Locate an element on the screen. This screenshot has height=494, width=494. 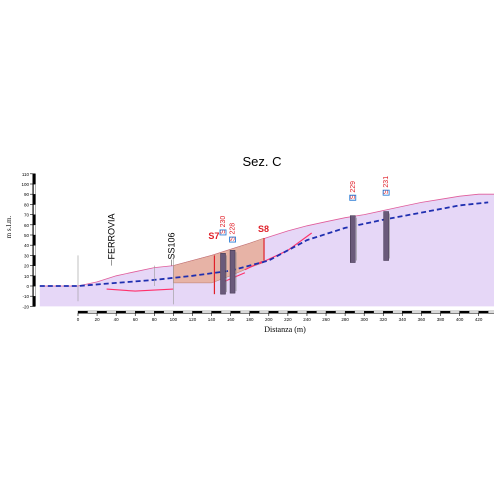
x-tick-label: 80 is located at coordinates (155, 319).